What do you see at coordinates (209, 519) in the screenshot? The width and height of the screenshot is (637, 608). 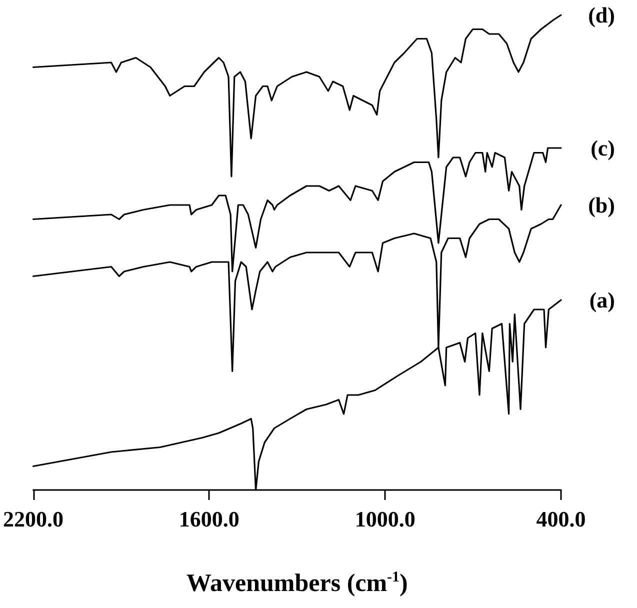 I see `x-tick-label: 1600.0` at bounding box center [209, 519].